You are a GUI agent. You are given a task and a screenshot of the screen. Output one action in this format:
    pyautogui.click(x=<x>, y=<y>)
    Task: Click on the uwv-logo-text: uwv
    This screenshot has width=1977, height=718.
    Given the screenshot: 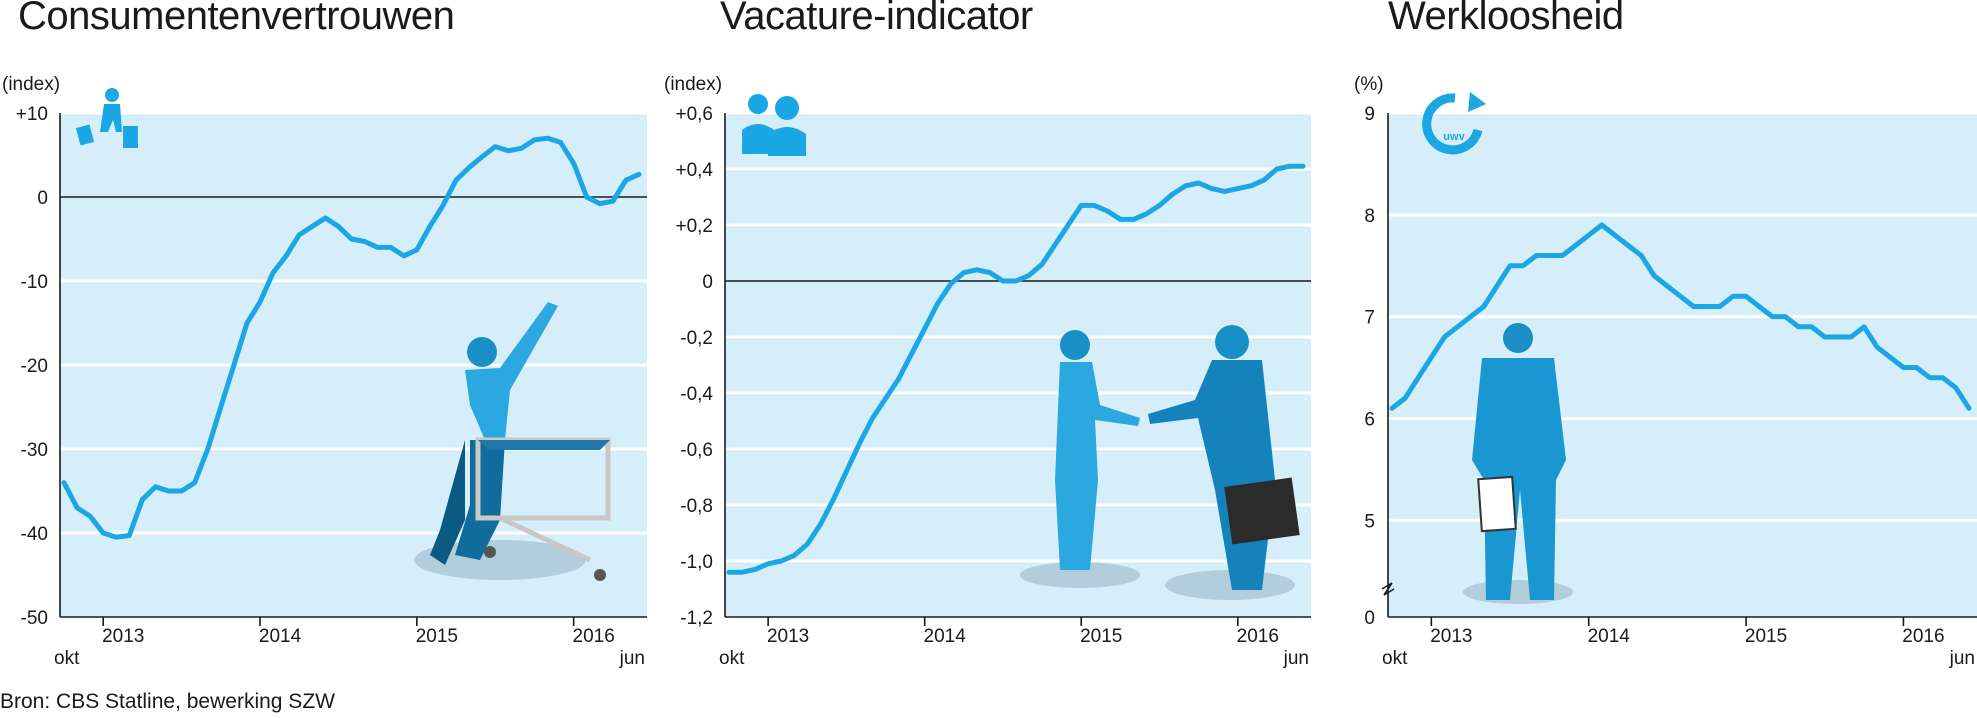 What is the action you would take?
    pyautogui.click(x=1454, y=137)
    